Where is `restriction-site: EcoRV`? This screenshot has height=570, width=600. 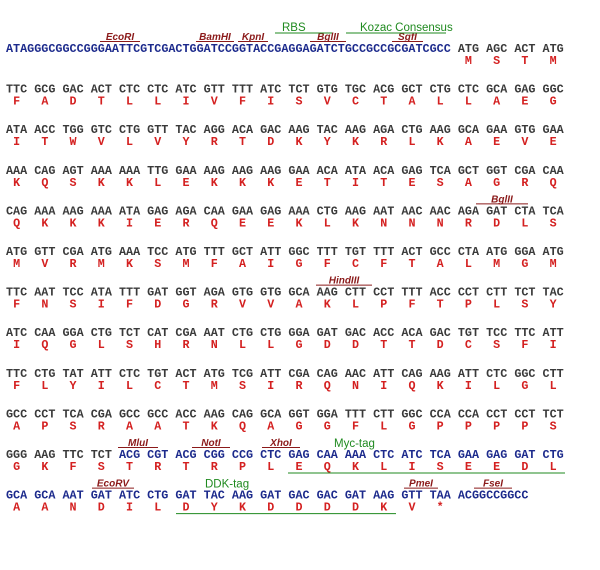 restriction-site: EcoRV is located at coordinates (114, 484).